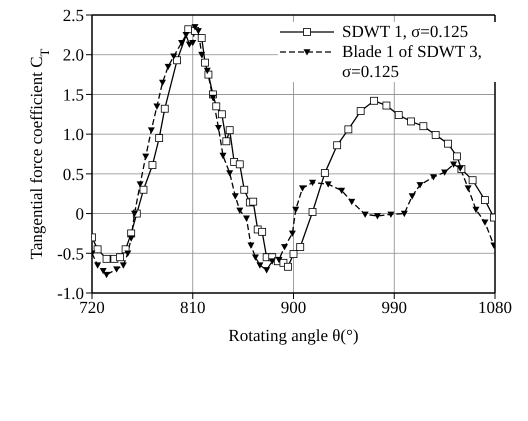 This screenshot has width=528, height=421. What do you see at coordinates (73, 16) in the screenshot?
I see `y-tick-label: 2.5` at bounding box center [73, 16].